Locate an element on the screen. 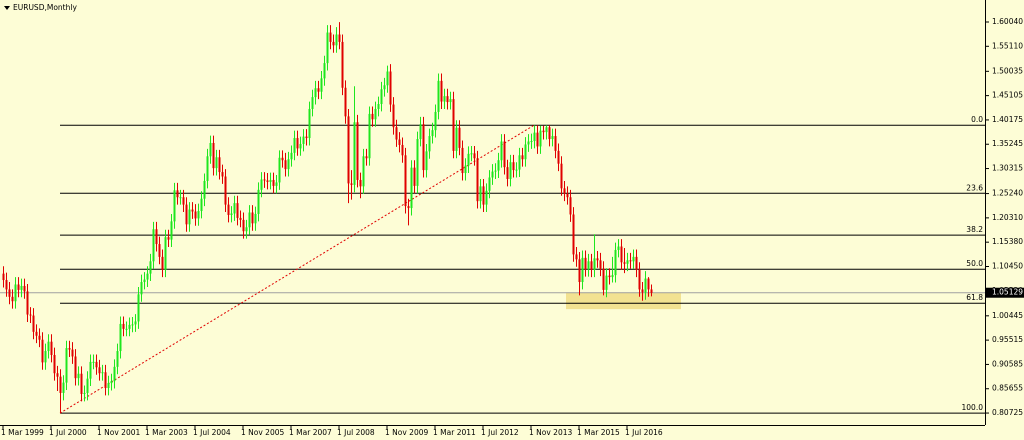 This screenshot has height=440, width=1024. y-tick-label: 1.45105 is located at coordinates (1007, 95).